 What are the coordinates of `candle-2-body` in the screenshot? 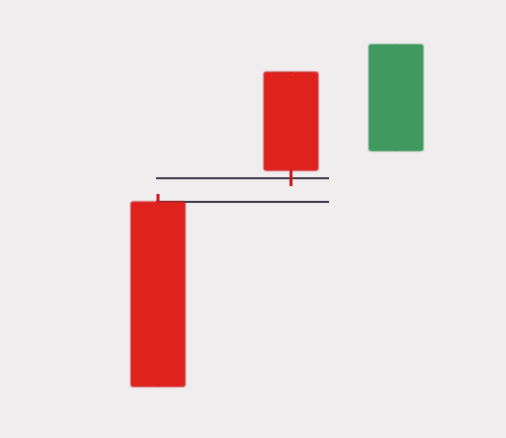 It's located at (291, 121).